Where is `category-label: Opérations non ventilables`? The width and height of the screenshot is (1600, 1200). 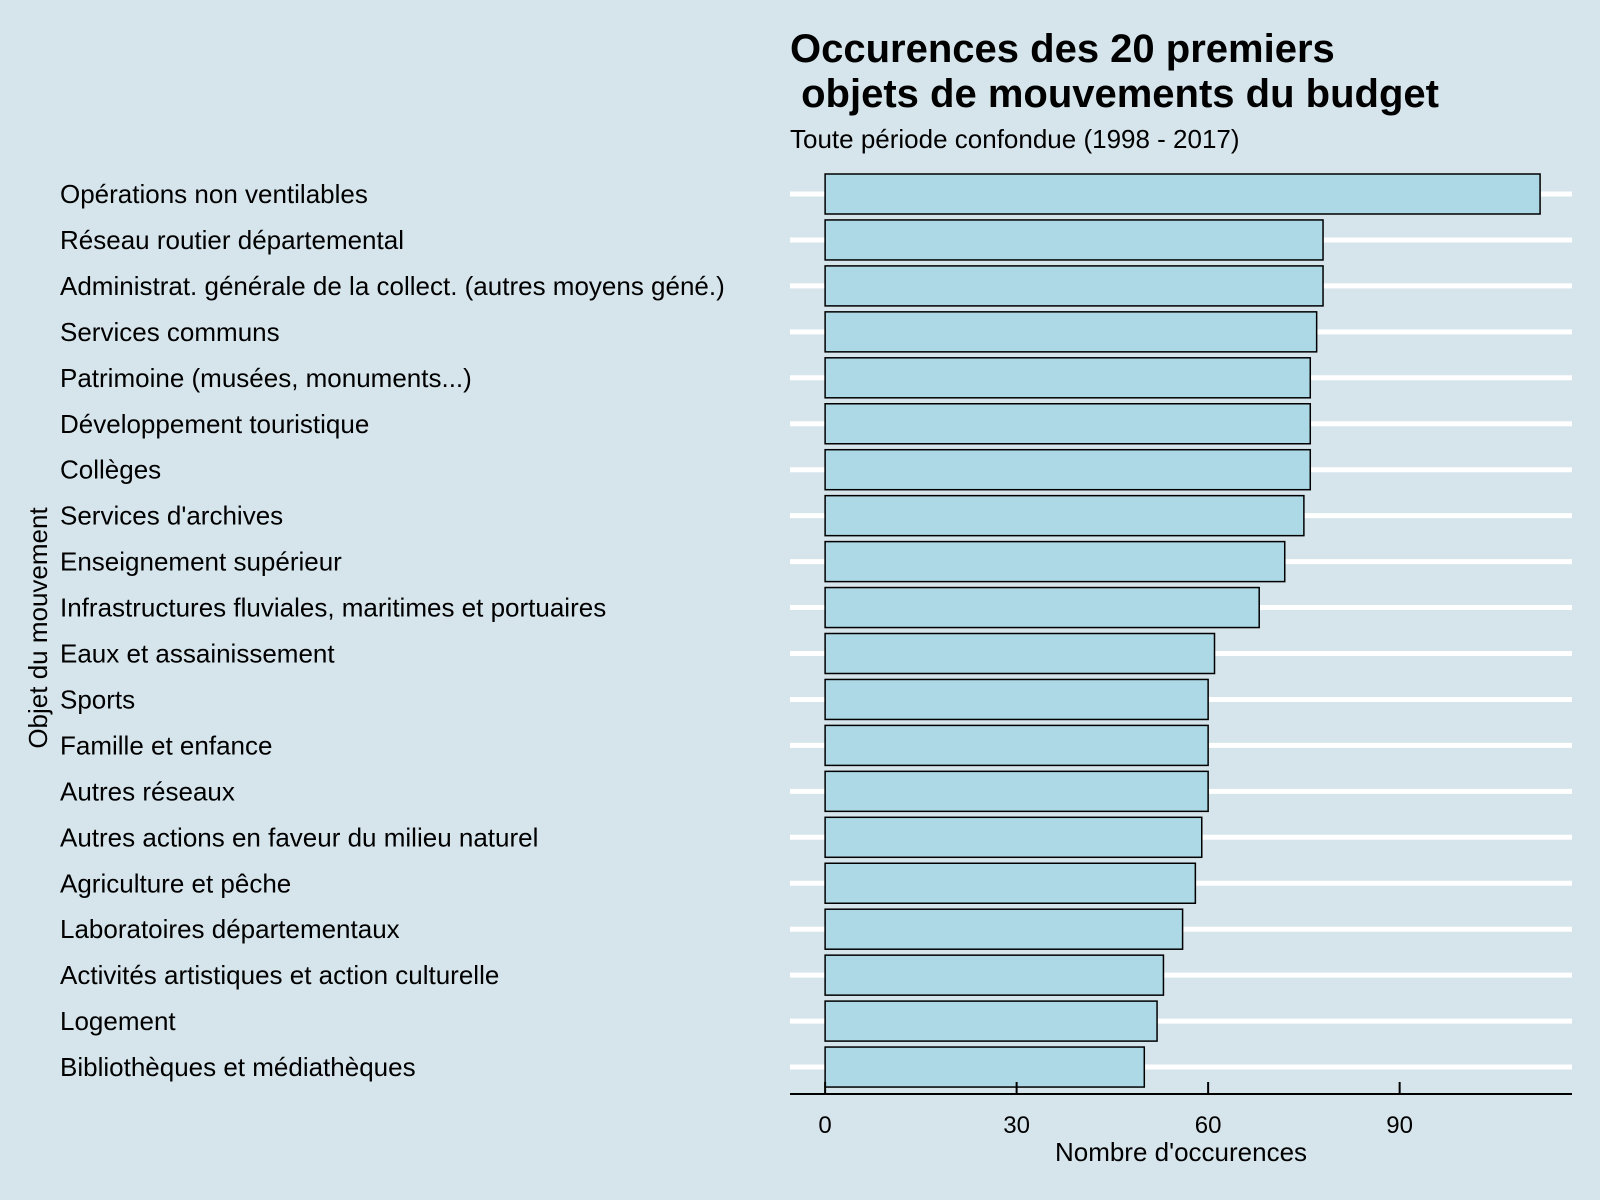
category-label: Opérations non ventilables is located at coordinates (214, 194).